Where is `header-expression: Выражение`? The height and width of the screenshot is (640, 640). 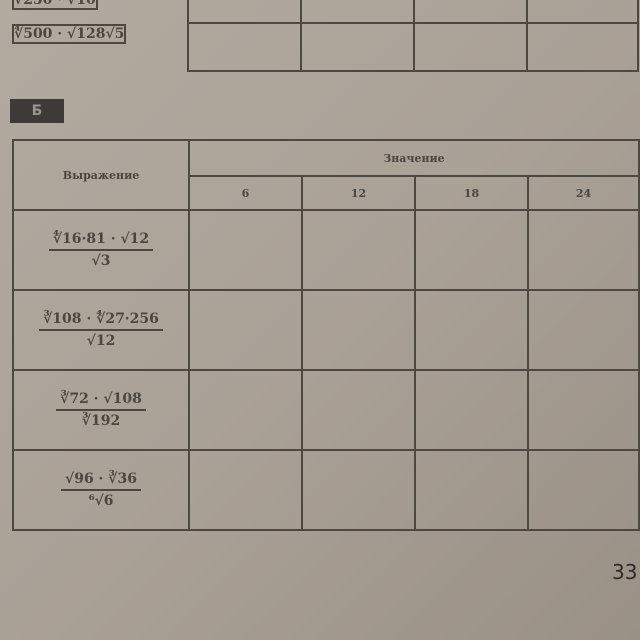 header-expression: Выражение is located at coordinates (101, 175).